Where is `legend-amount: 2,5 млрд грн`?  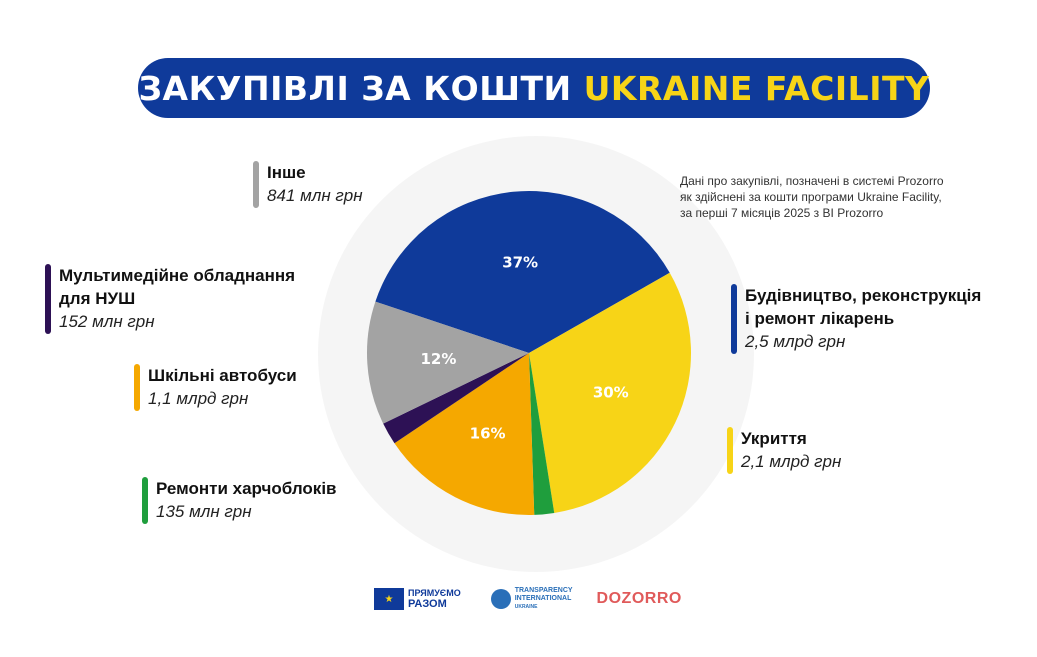
legend-amount: 2,5 млрд грн is located at coordinates (795, 341).